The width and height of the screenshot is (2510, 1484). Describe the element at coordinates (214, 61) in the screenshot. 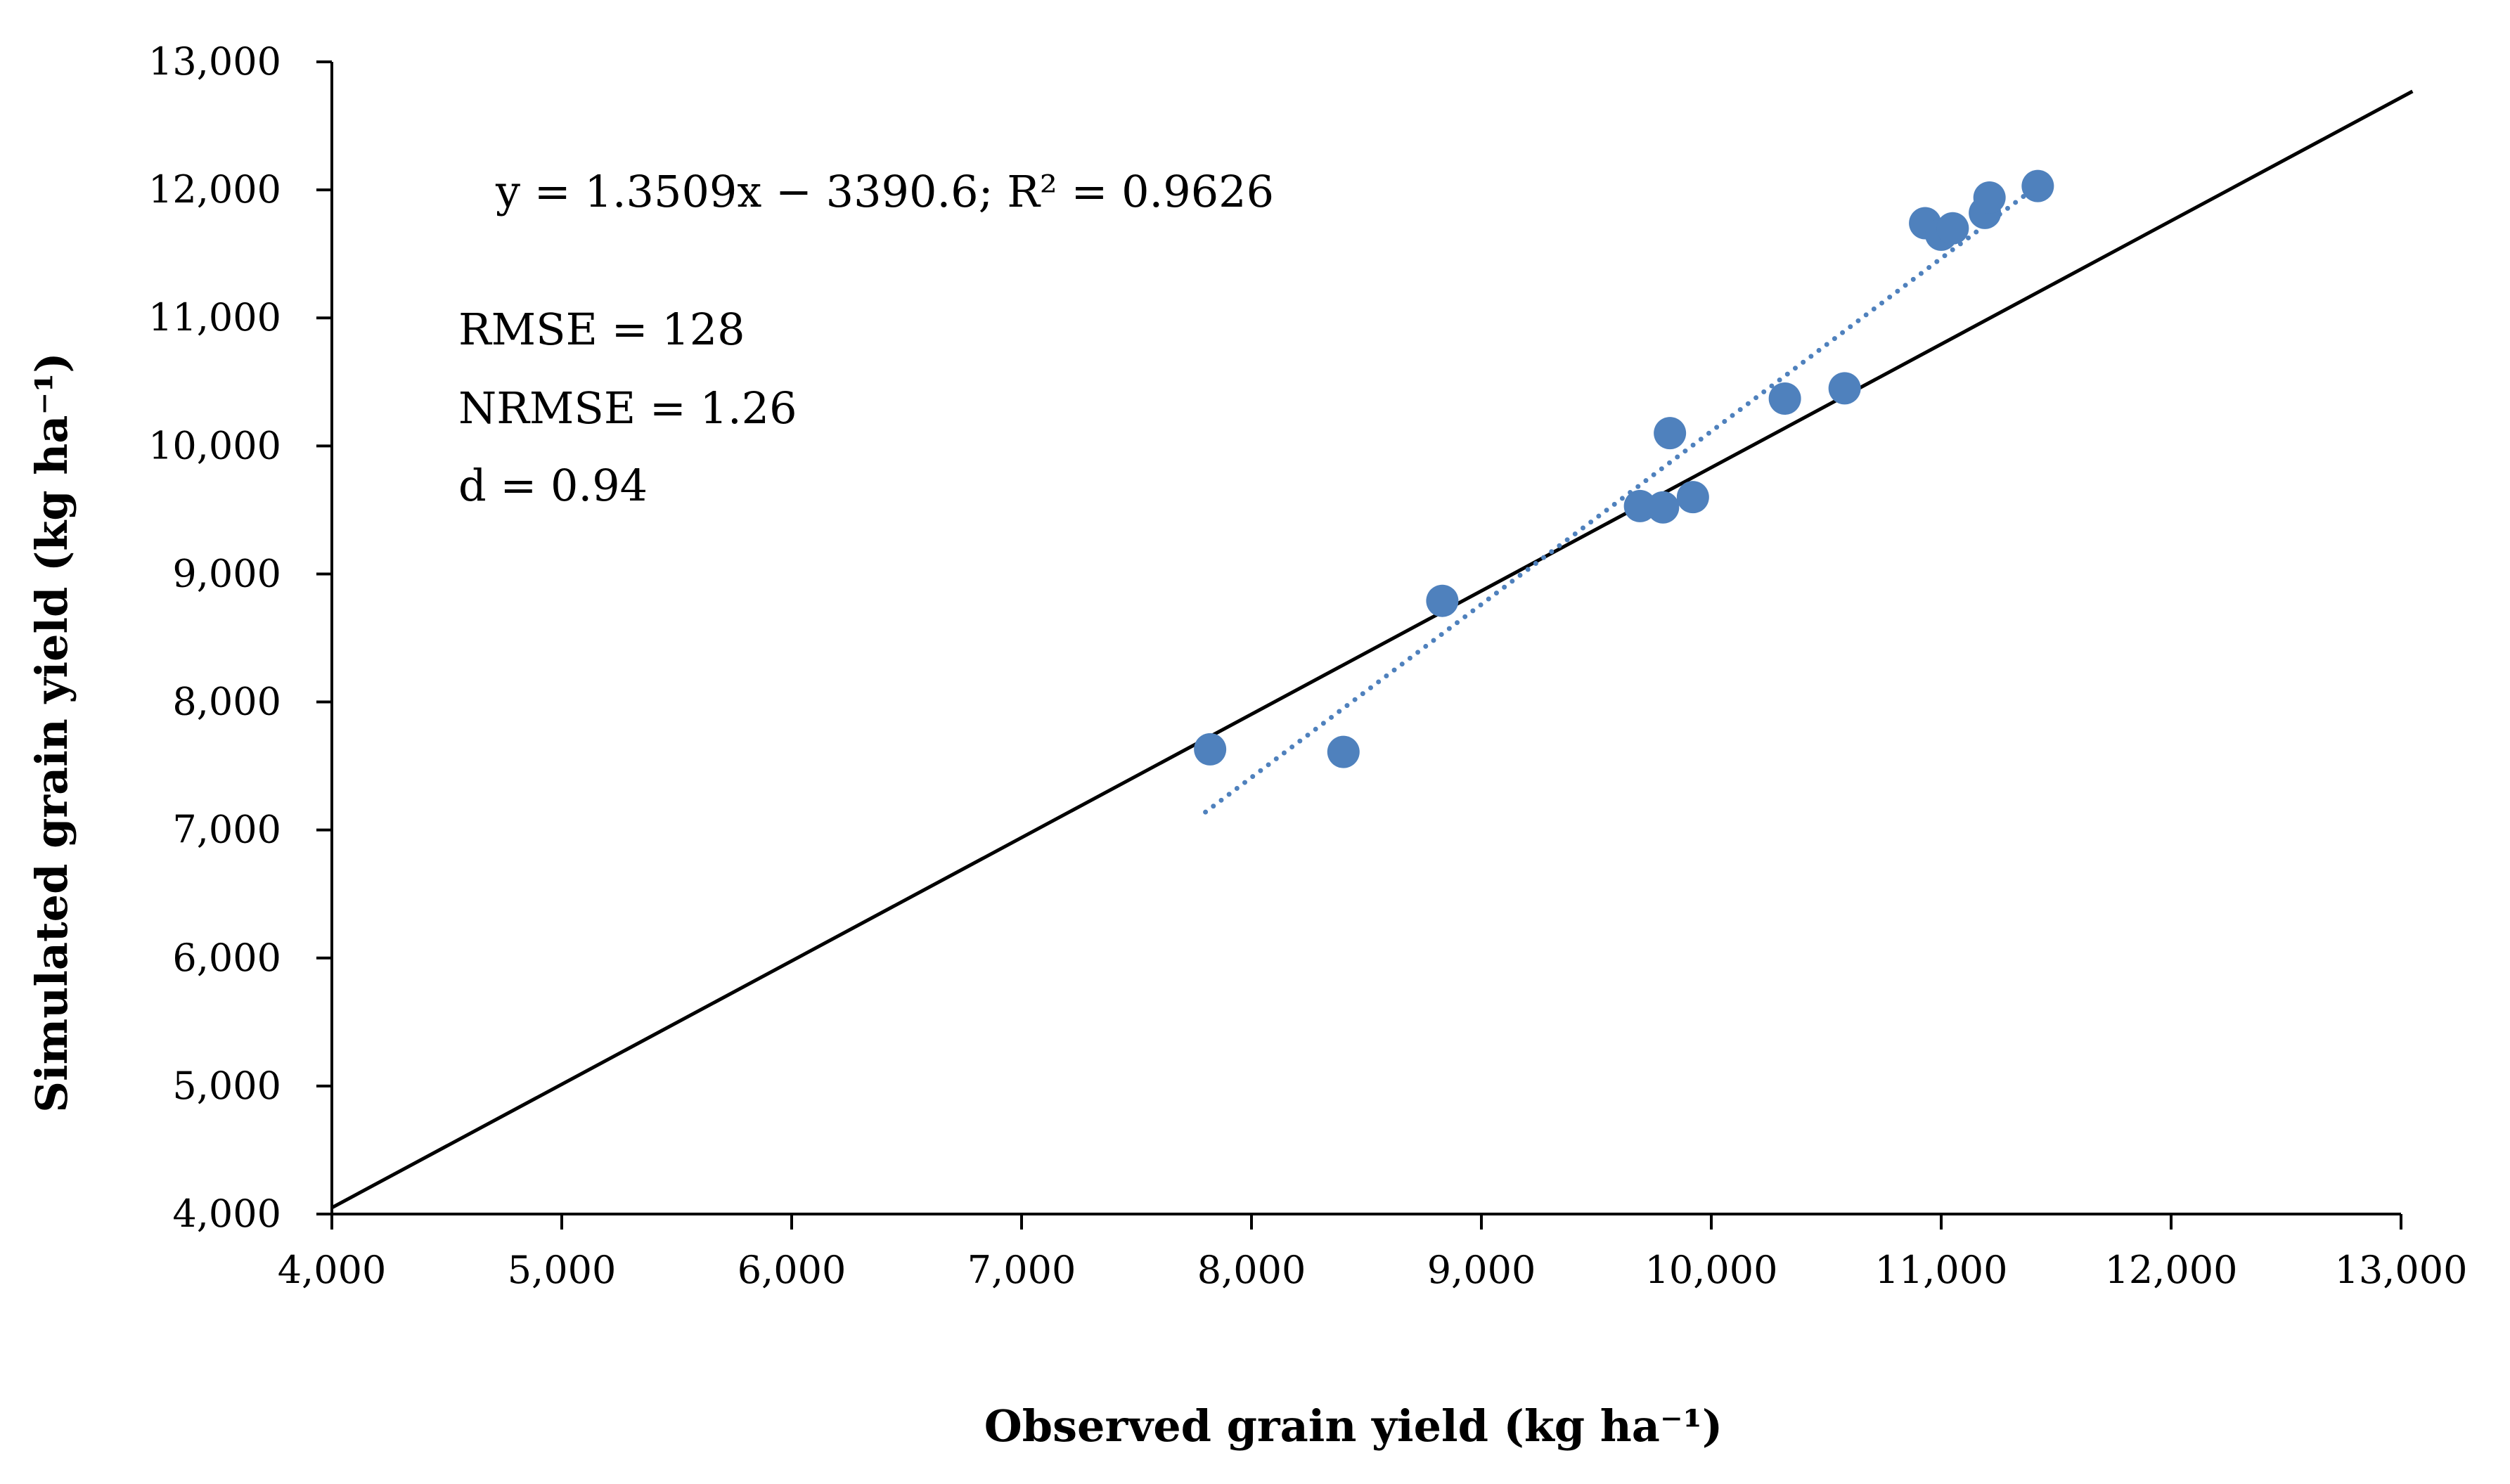

I see `y-tick-label: 13,000` at that location.